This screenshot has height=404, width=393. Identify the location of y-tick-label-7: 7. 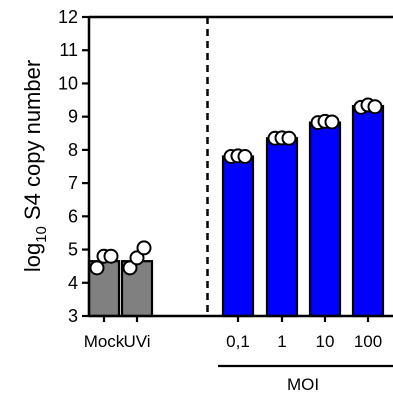
(73, 183).